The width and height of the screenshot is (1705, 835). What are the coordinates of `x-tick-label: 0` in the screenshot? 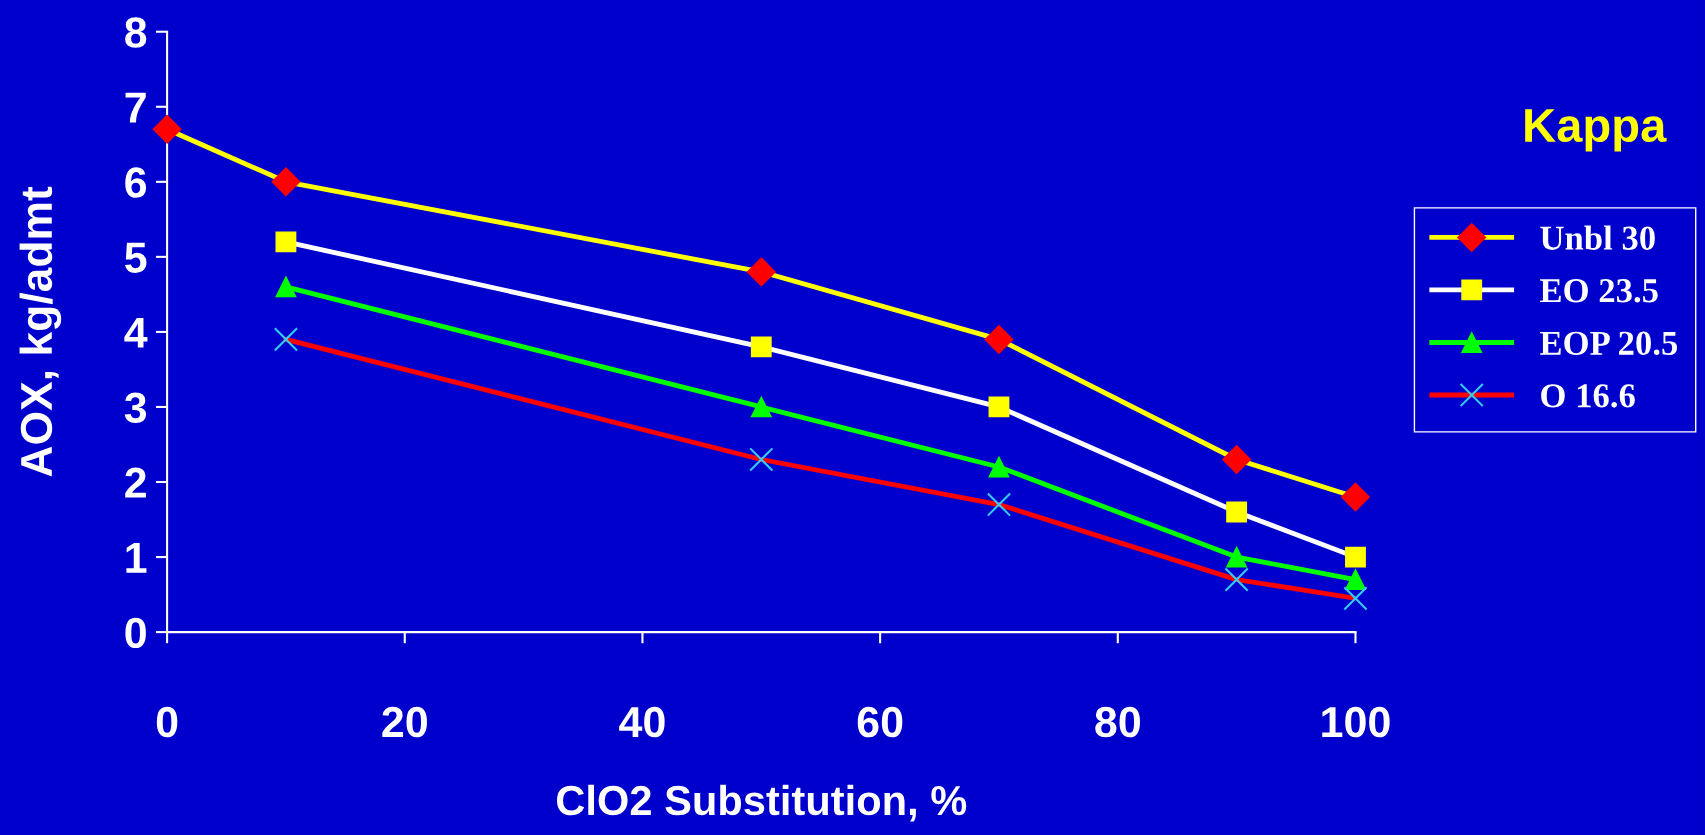 It's located at (167, 722).